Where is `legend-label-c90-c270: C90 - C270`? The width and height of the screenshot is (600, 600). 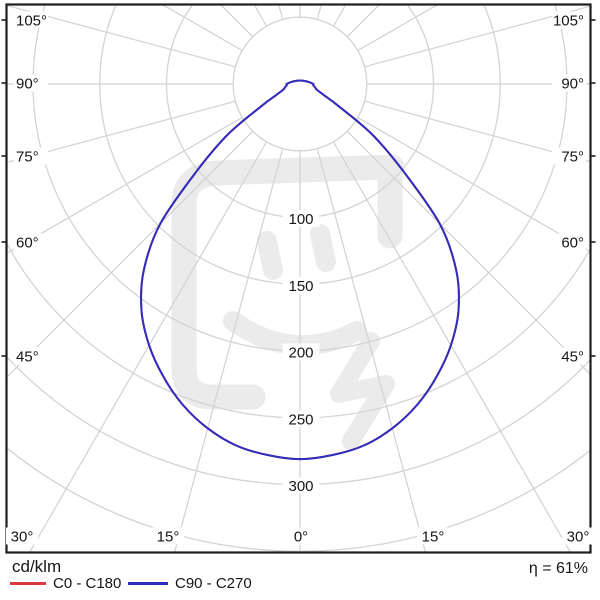 legend-label-c90-c270: C90 - C270 is located at coordinates (213, 583).